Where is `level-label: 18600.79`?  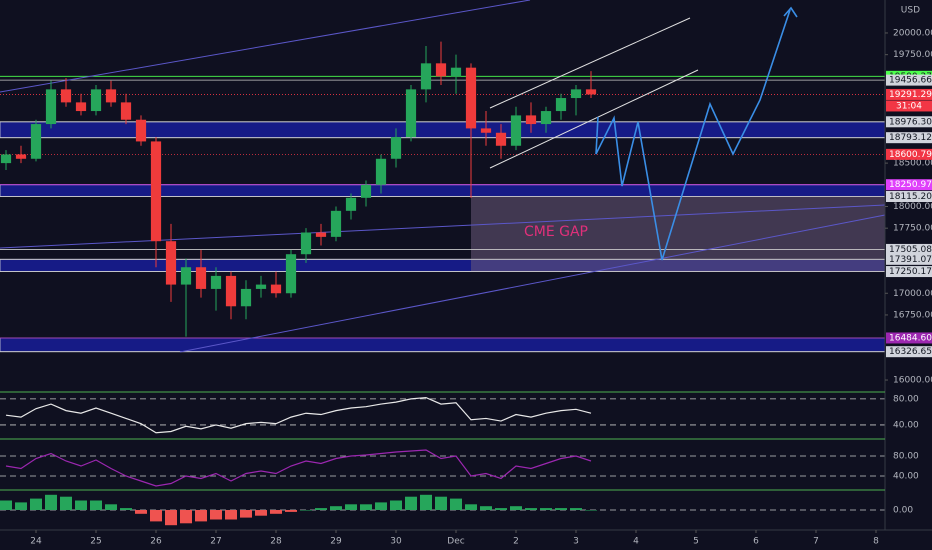
level-label: 18600.79 is located at coordinates (910, 155).